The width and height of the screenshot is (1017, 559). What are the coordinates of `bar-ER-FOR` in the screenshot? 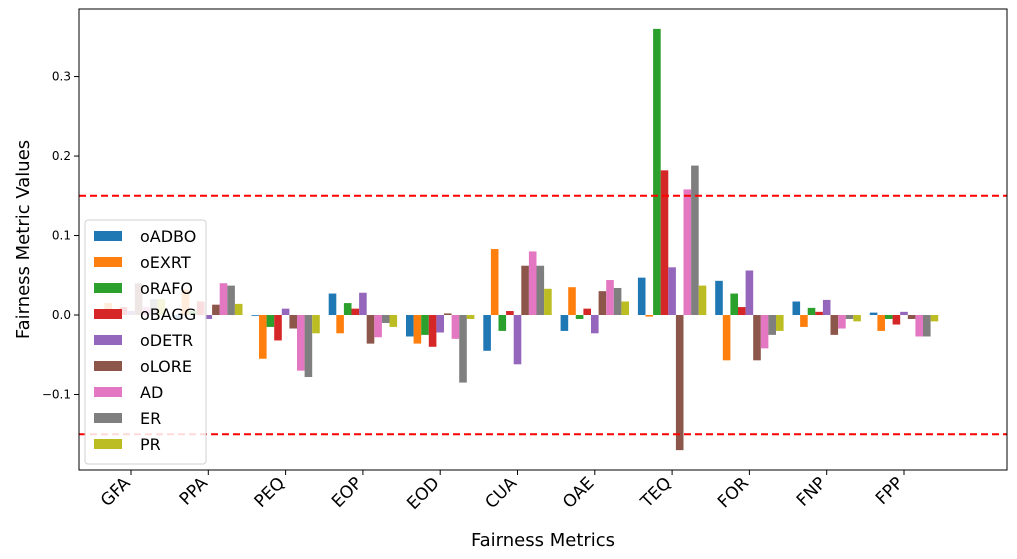 It's located at (772, 325).